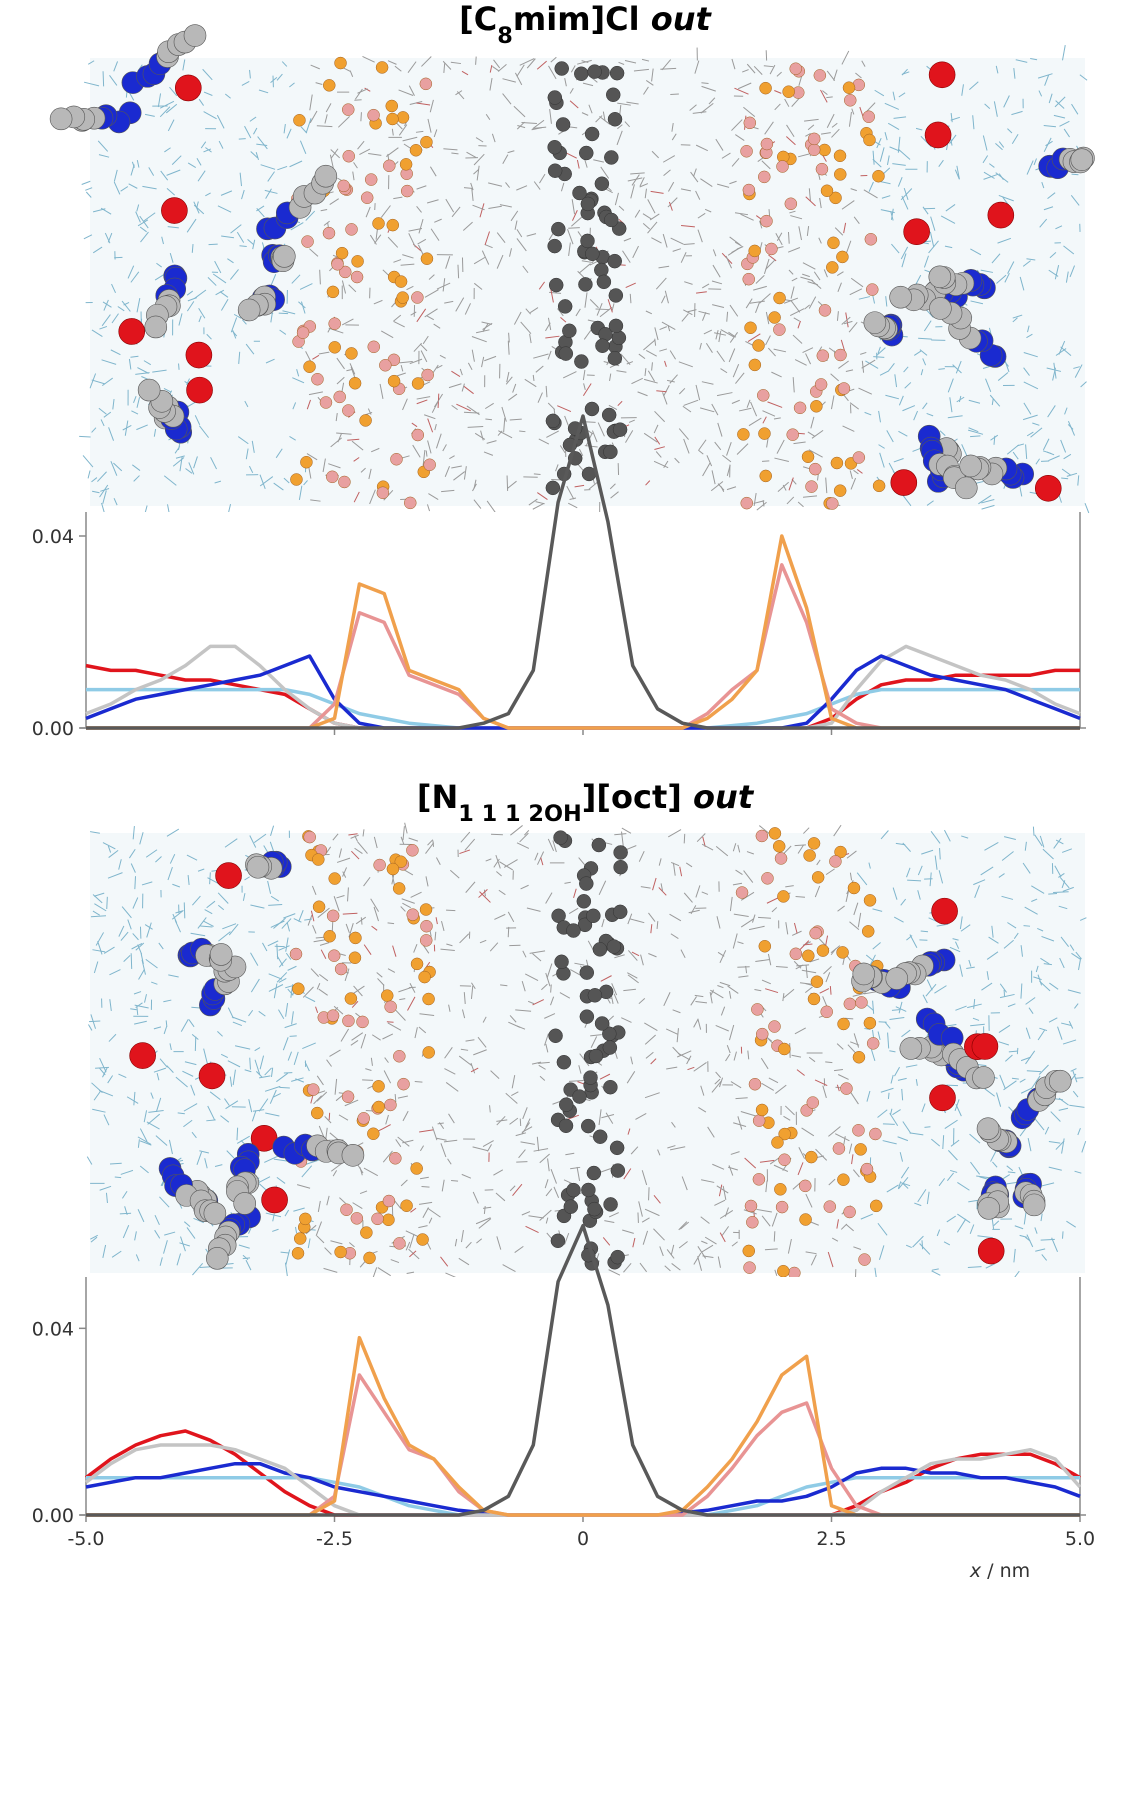 The image size is (1135, 1800). Describe the element at coordinates (724, 797) in the screenshot. I see `text-part: out` at that location.